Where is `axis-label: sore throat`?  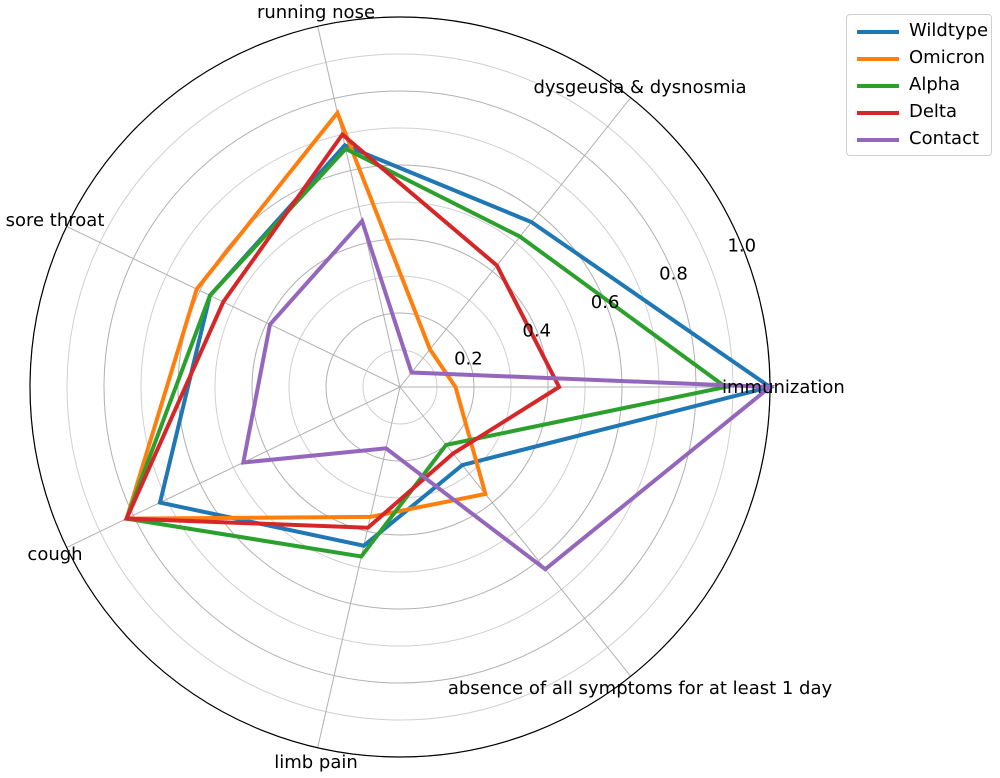
axis-label: sore throat is located at coordinates (55, 220).